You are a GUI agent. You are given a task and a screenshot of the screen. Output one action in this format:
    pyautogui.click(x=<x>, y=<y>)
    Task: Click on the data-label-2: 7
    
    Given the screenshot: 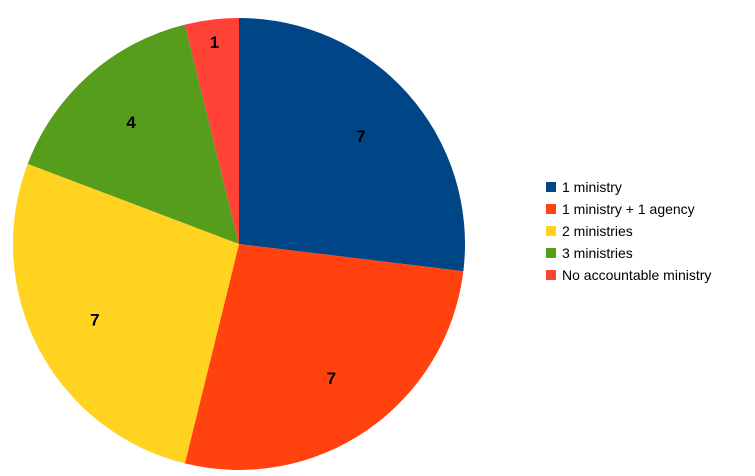 What is the action you would take?
    pyautogui.click(x=331, y=378)
    